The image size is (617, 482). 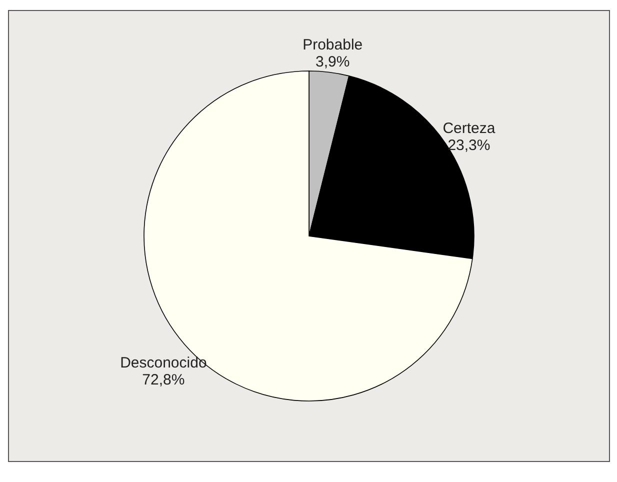 What do you see at coordinates (469, 145) in the screenshot?
I see `data-label: 23,3%` at bounding box center [469, 145].